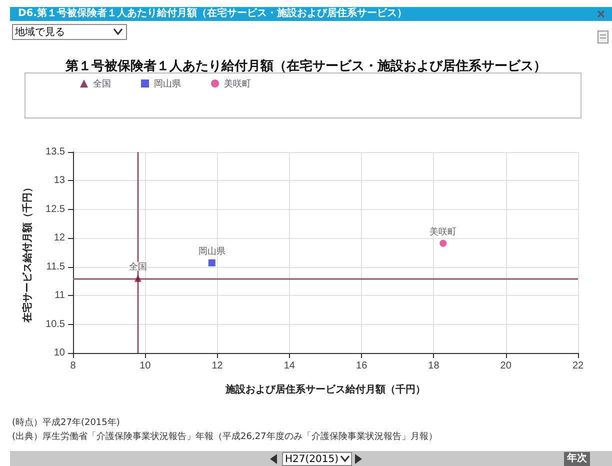  I want to click on chart-title: 第１号被保険者１人あたり給付月額（在宅サービス・施設および居住系サービス）, so click(305, 65).